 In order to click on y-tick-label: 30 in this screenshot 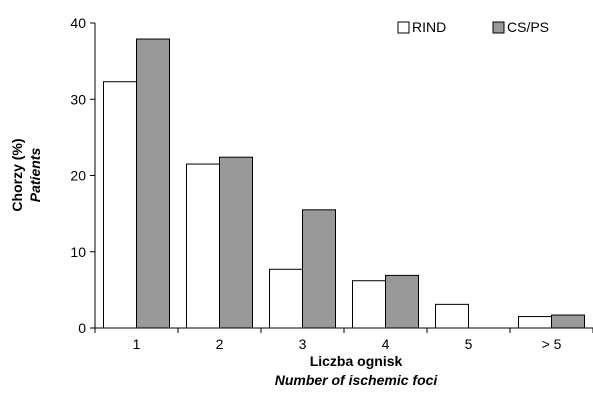, I will do `click(78, 99)`.